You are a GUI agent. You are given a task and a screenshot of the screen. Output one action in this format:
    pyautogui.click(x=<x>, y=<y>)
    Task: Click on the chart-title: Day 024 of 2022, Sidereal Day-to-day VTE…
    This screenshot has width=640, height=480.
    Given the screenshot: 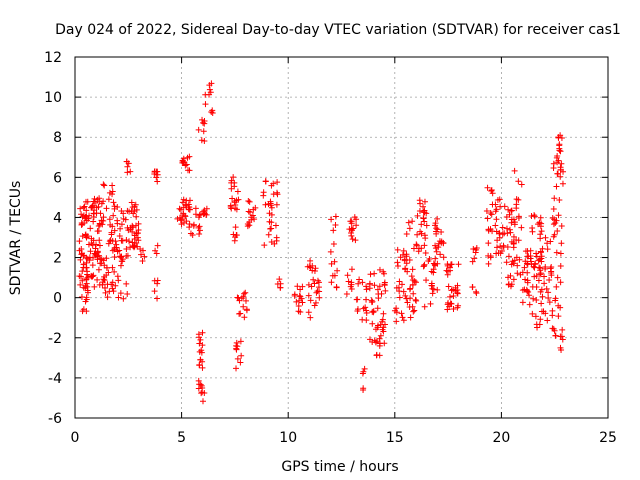 What is the action you would take?
    pyautogui.click(x=338, y=30)
    